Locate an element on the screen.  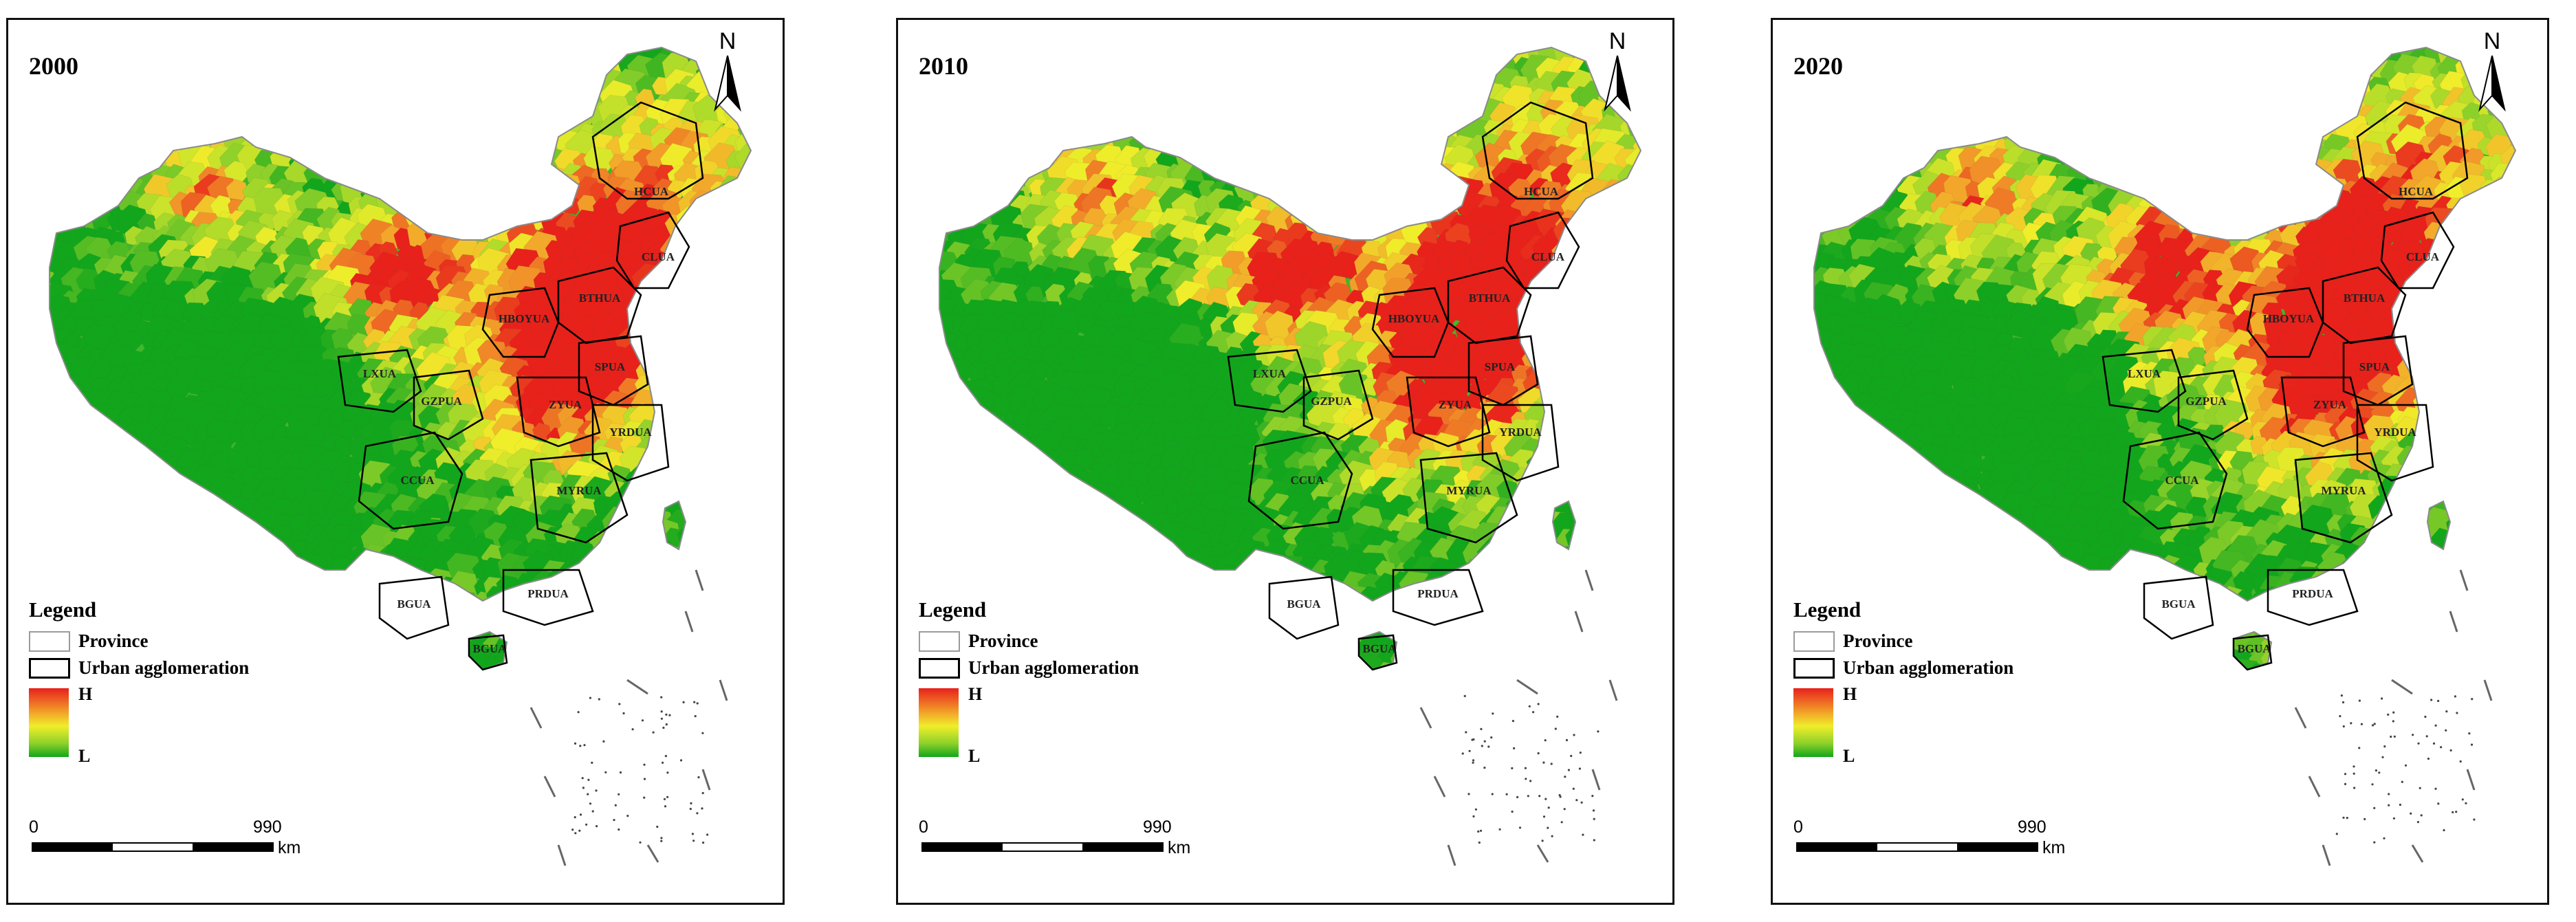
svg-text: N is located at coordinates (1617, 41).